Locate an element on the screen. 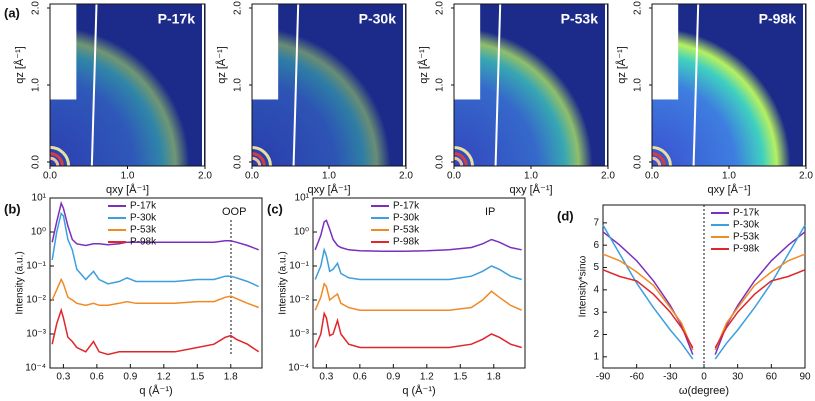 Image resolution: width=815 pixels, height=401 pixels. x-tick-label: 90 is located at coordinates (805, 377).